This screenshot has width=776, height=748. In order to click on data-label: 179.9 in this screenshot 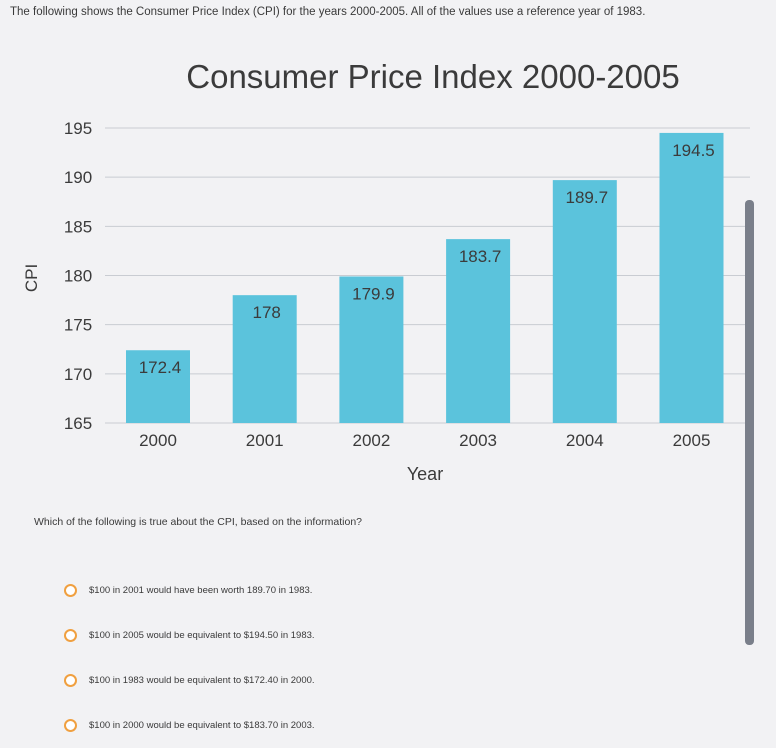, I will do `click(373, 293)`.